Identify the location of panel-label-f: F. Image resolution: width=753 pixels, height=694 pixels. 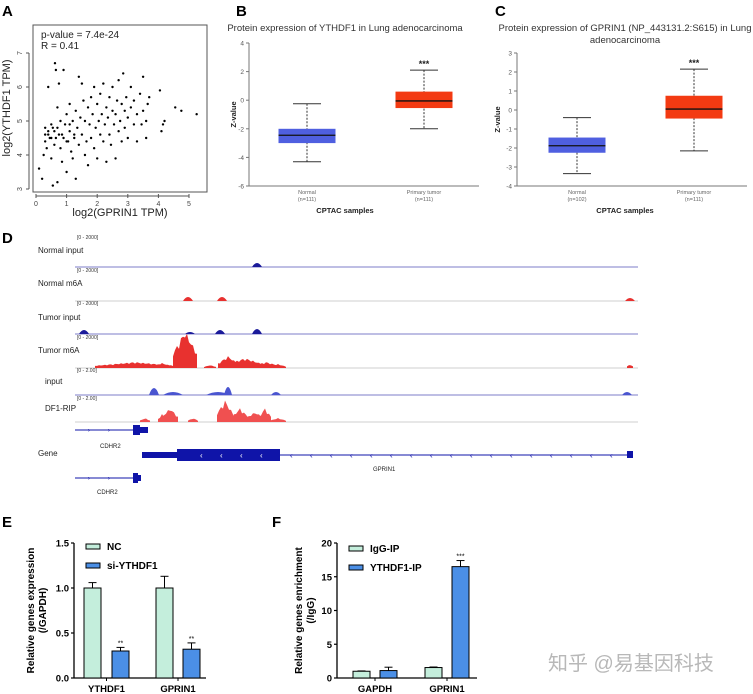
(276, 522).